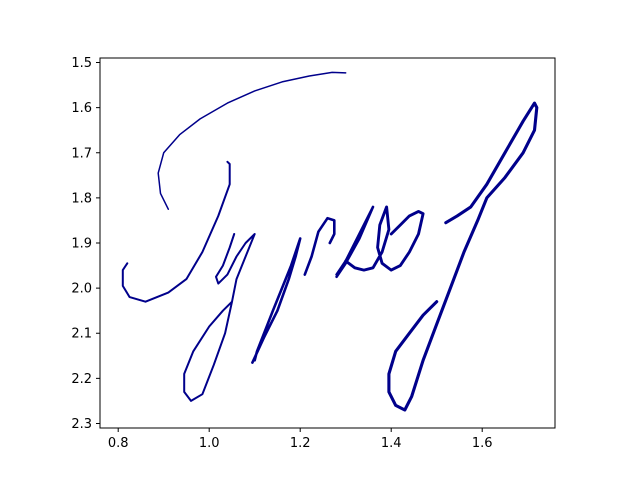 The height and width of the screenshot is (480, 640). I want to click on y-tick-label: 2.2, so click(81, 379).